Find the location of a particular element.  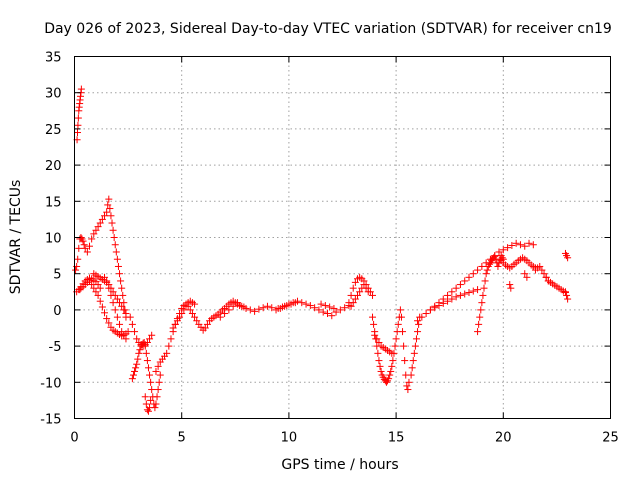

x-tick-label: 20 is located at coordinates (503, 438).